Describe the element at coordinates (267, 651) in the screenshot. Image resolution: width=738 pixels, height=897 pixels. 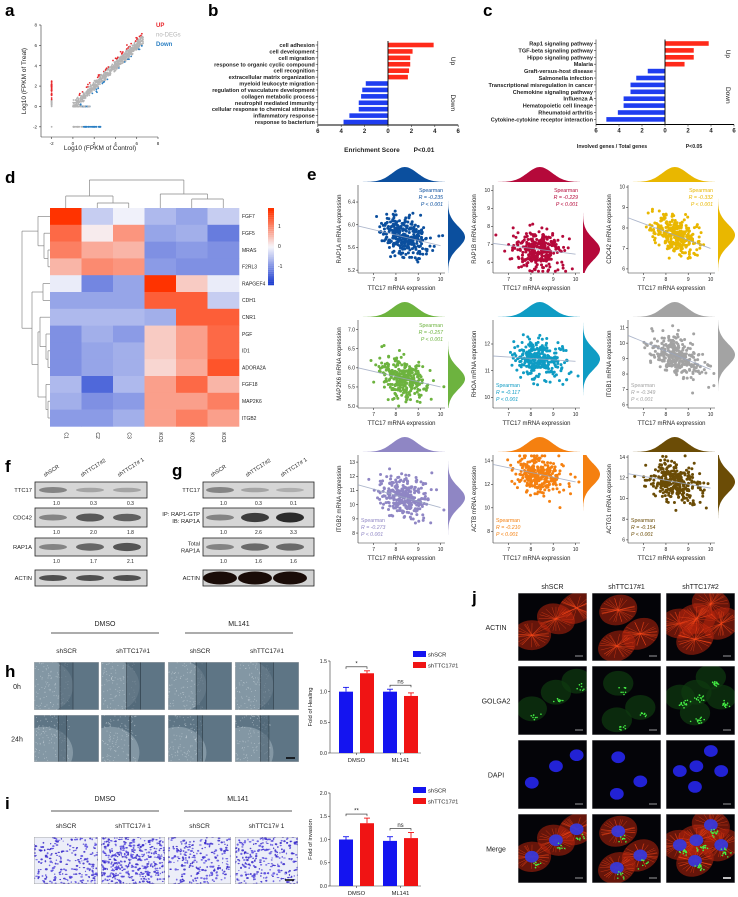
I see `column-label: shTTC17#1` at that location.